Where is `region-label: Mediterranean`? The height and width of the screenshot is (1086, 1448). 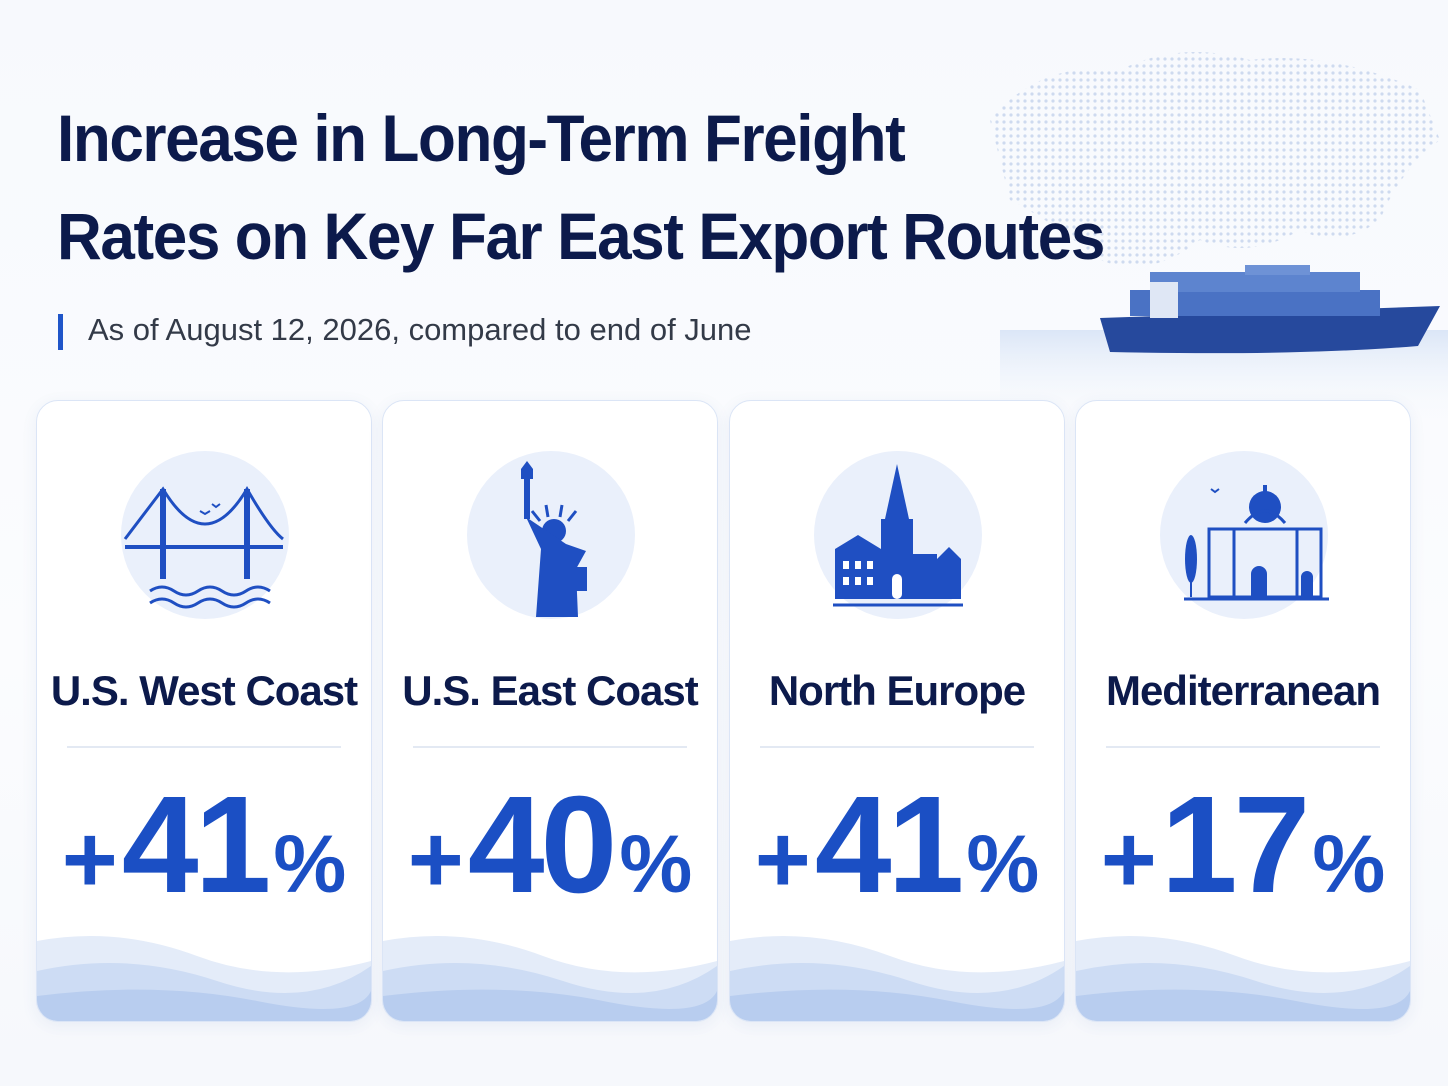 region-label: Mediterranean is located at coordinates (1243, 690).